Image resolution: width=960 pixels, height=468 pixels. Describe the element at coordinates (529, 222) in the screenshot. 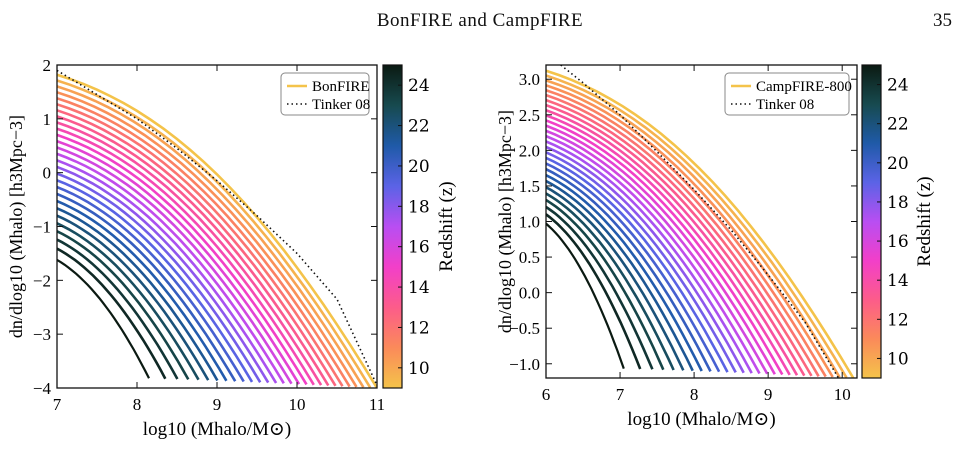

I see `y-tick-label: 1.0` at that location.